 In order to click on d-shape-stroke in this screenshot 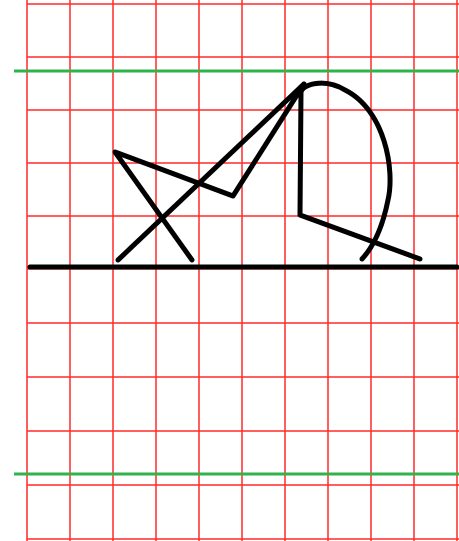, I will do `click(360, 171)`.